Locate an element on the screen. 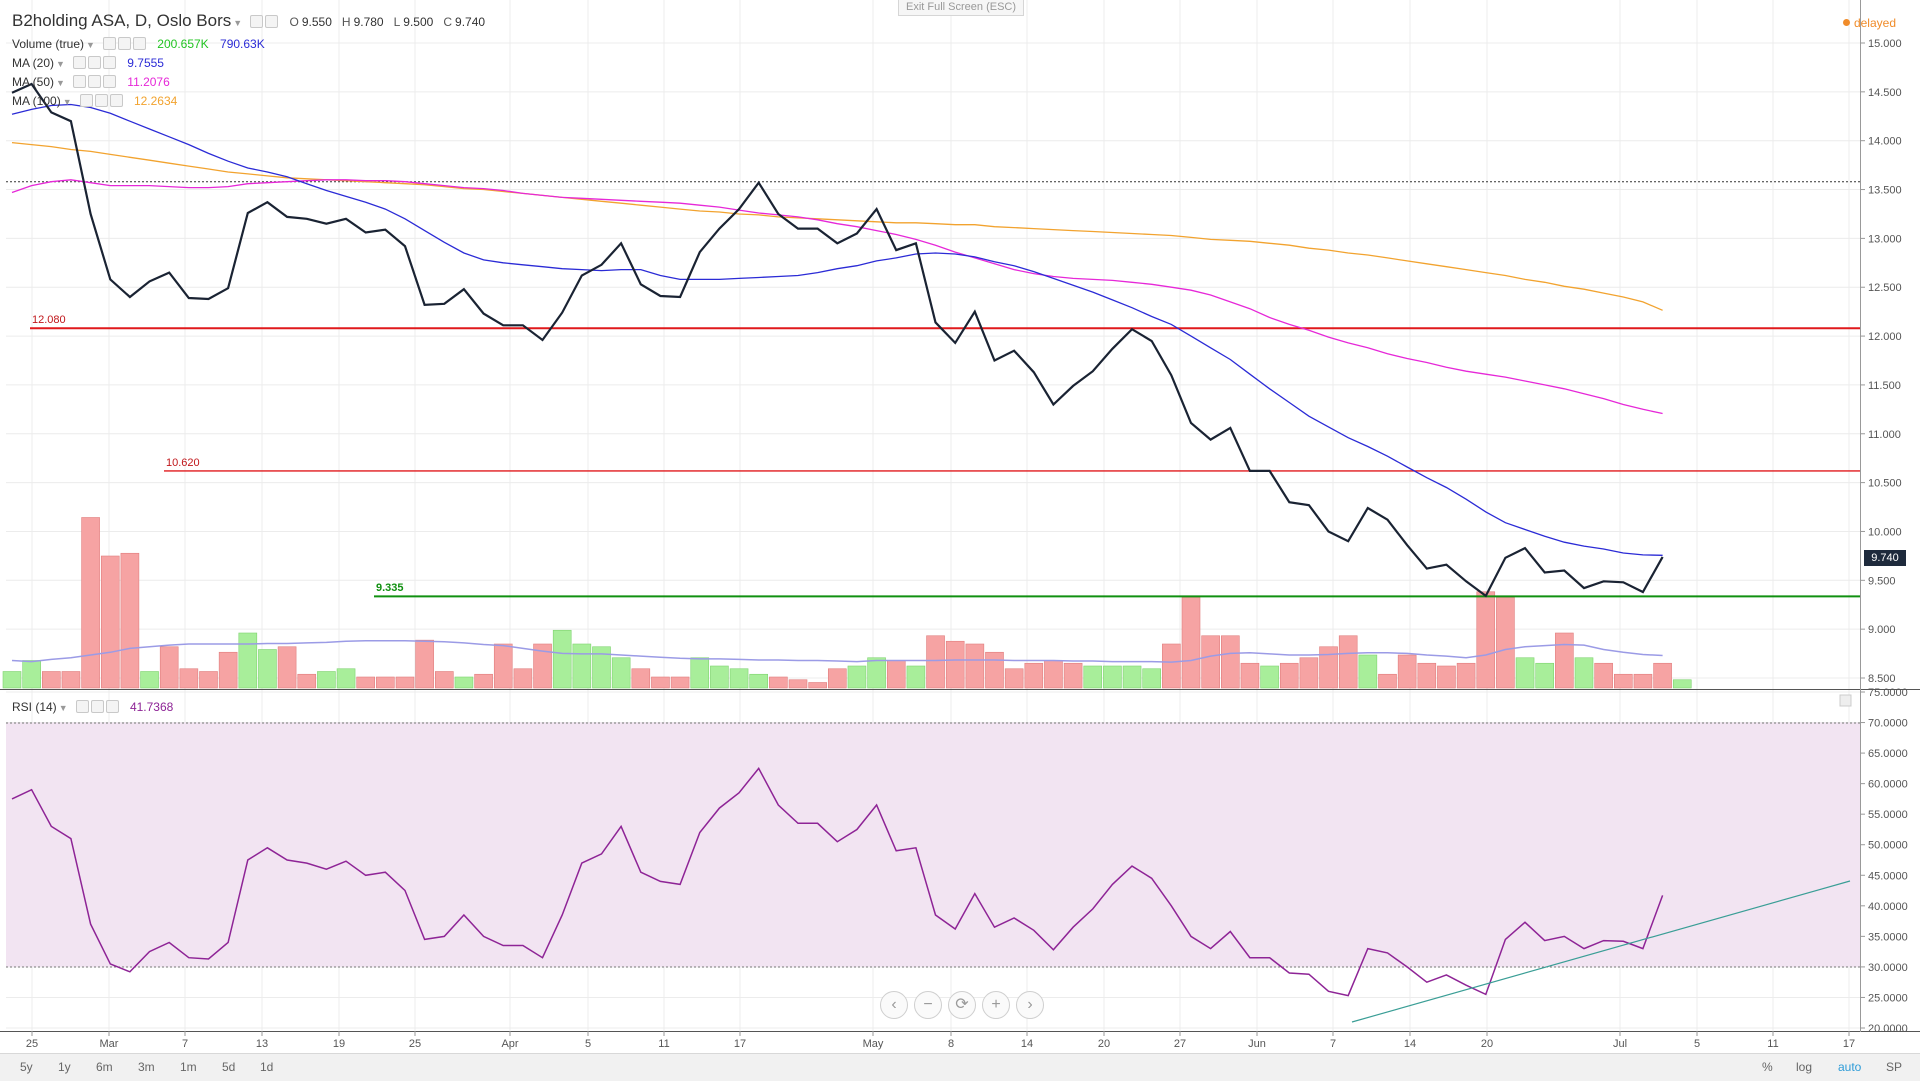 This screenshot has width=1920, height=1081. range-1d: 1d is located at coordinates (267, 1067).